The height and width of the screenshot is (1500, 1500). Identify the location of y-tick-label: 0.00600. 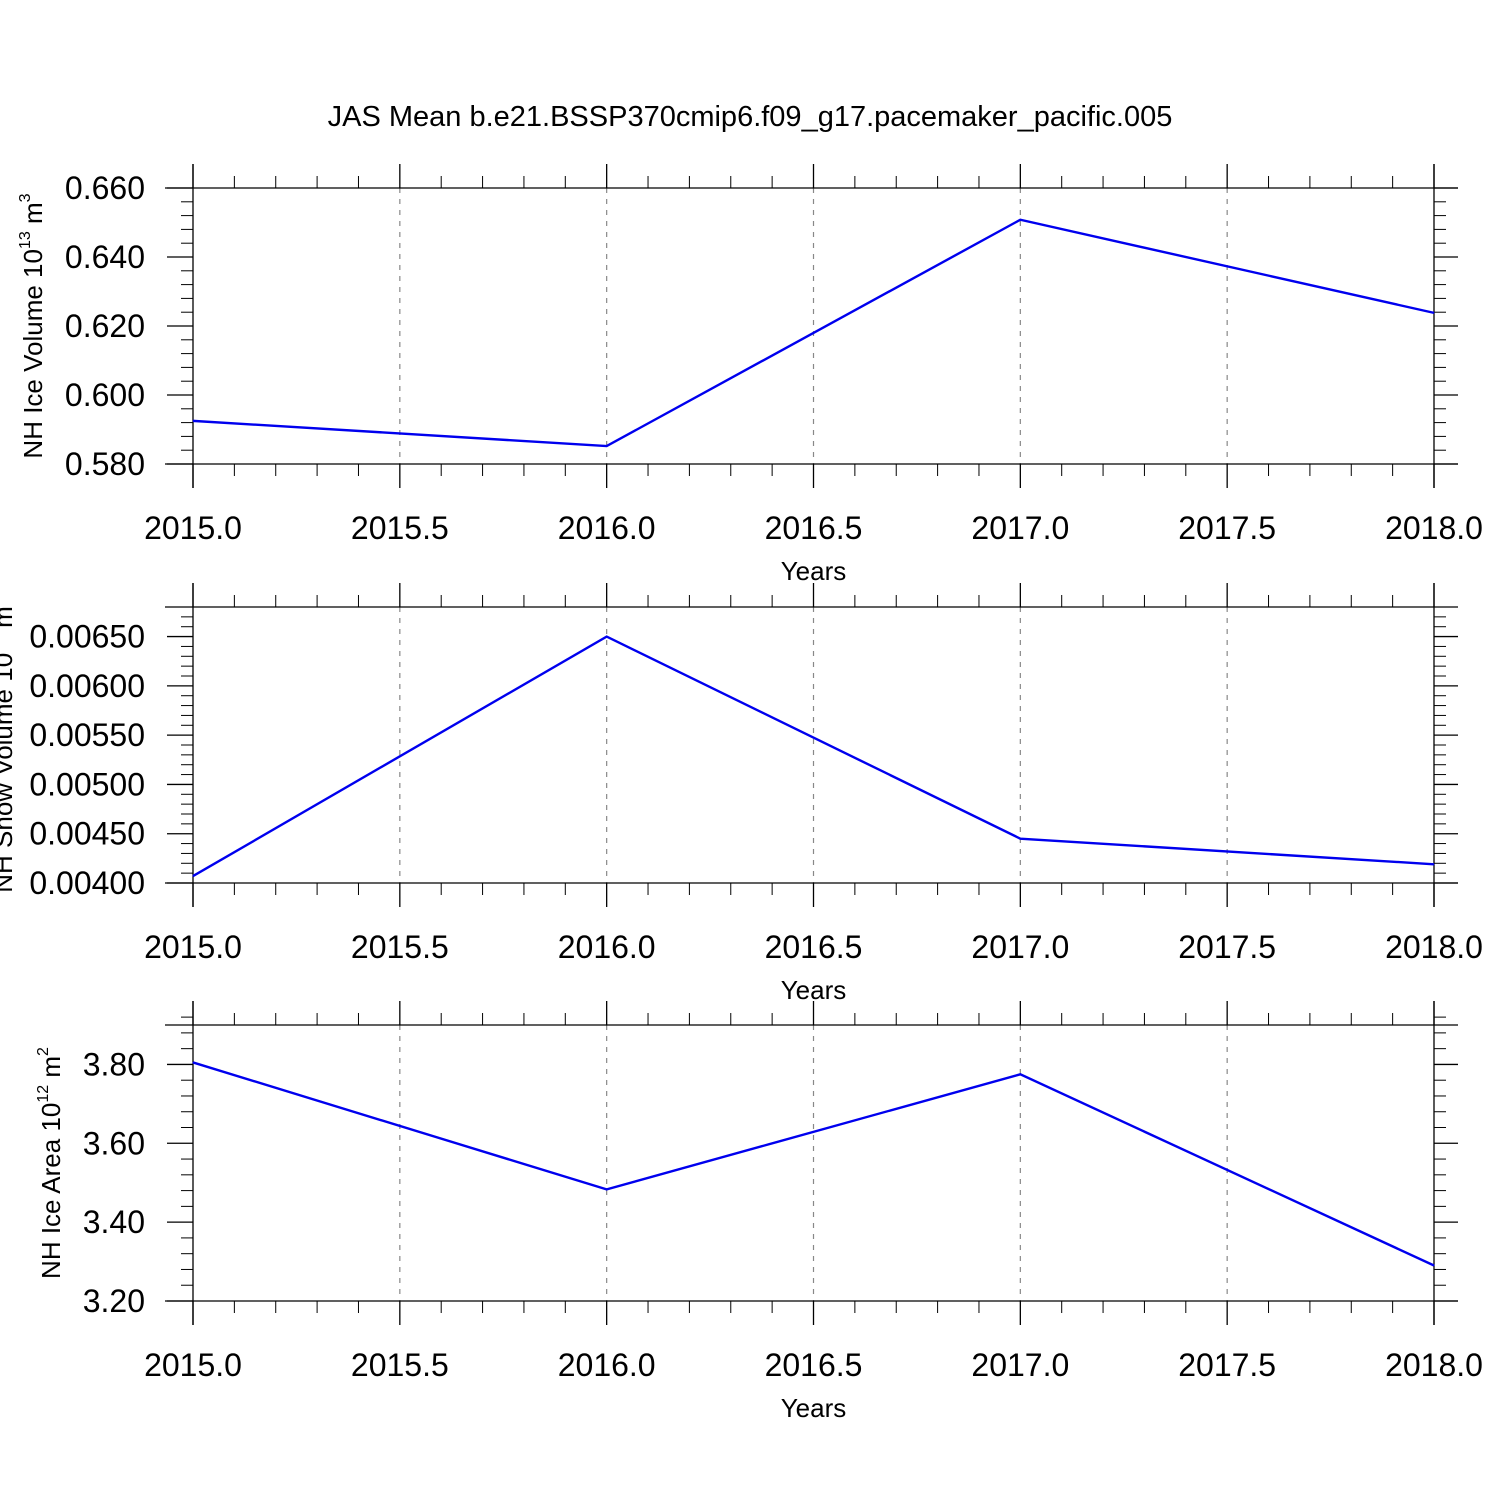
(87, 686).